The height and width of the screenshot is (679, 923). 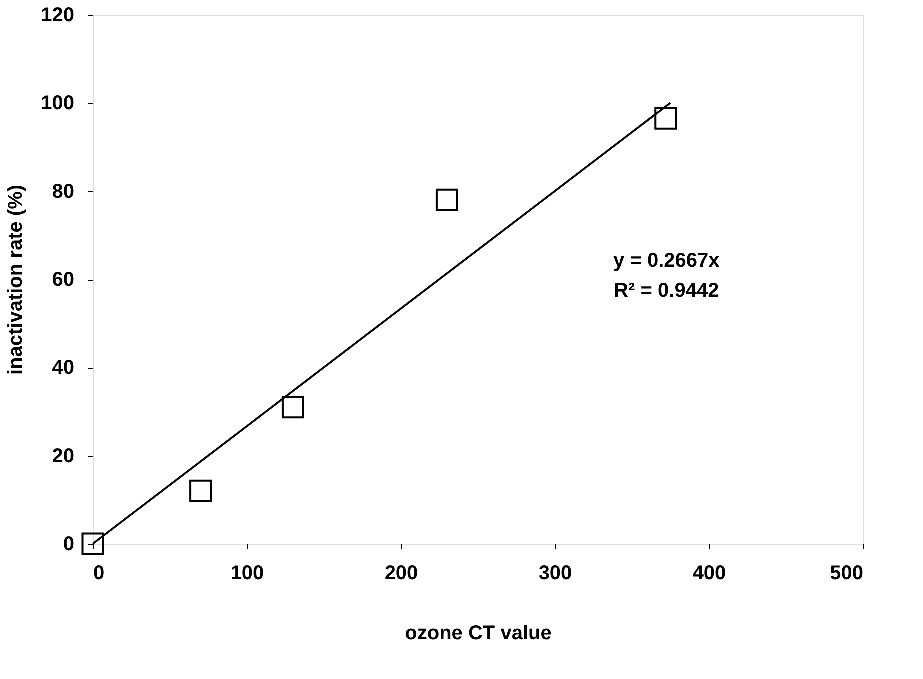 I want to click on x-tick-label: 500, so click(x=847, y=573).